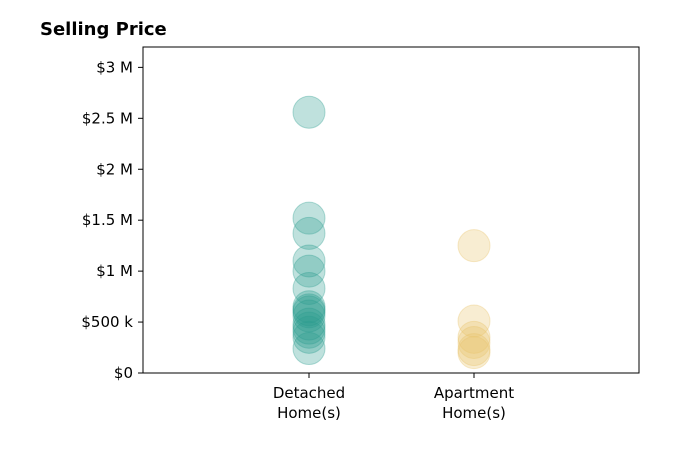 This screenshot has width=679, height=467. Describe the element at coordinates (393, 397) in the screenshot. I see `x-axis: Detached Home(s) Apartment Home(s)` at that location.